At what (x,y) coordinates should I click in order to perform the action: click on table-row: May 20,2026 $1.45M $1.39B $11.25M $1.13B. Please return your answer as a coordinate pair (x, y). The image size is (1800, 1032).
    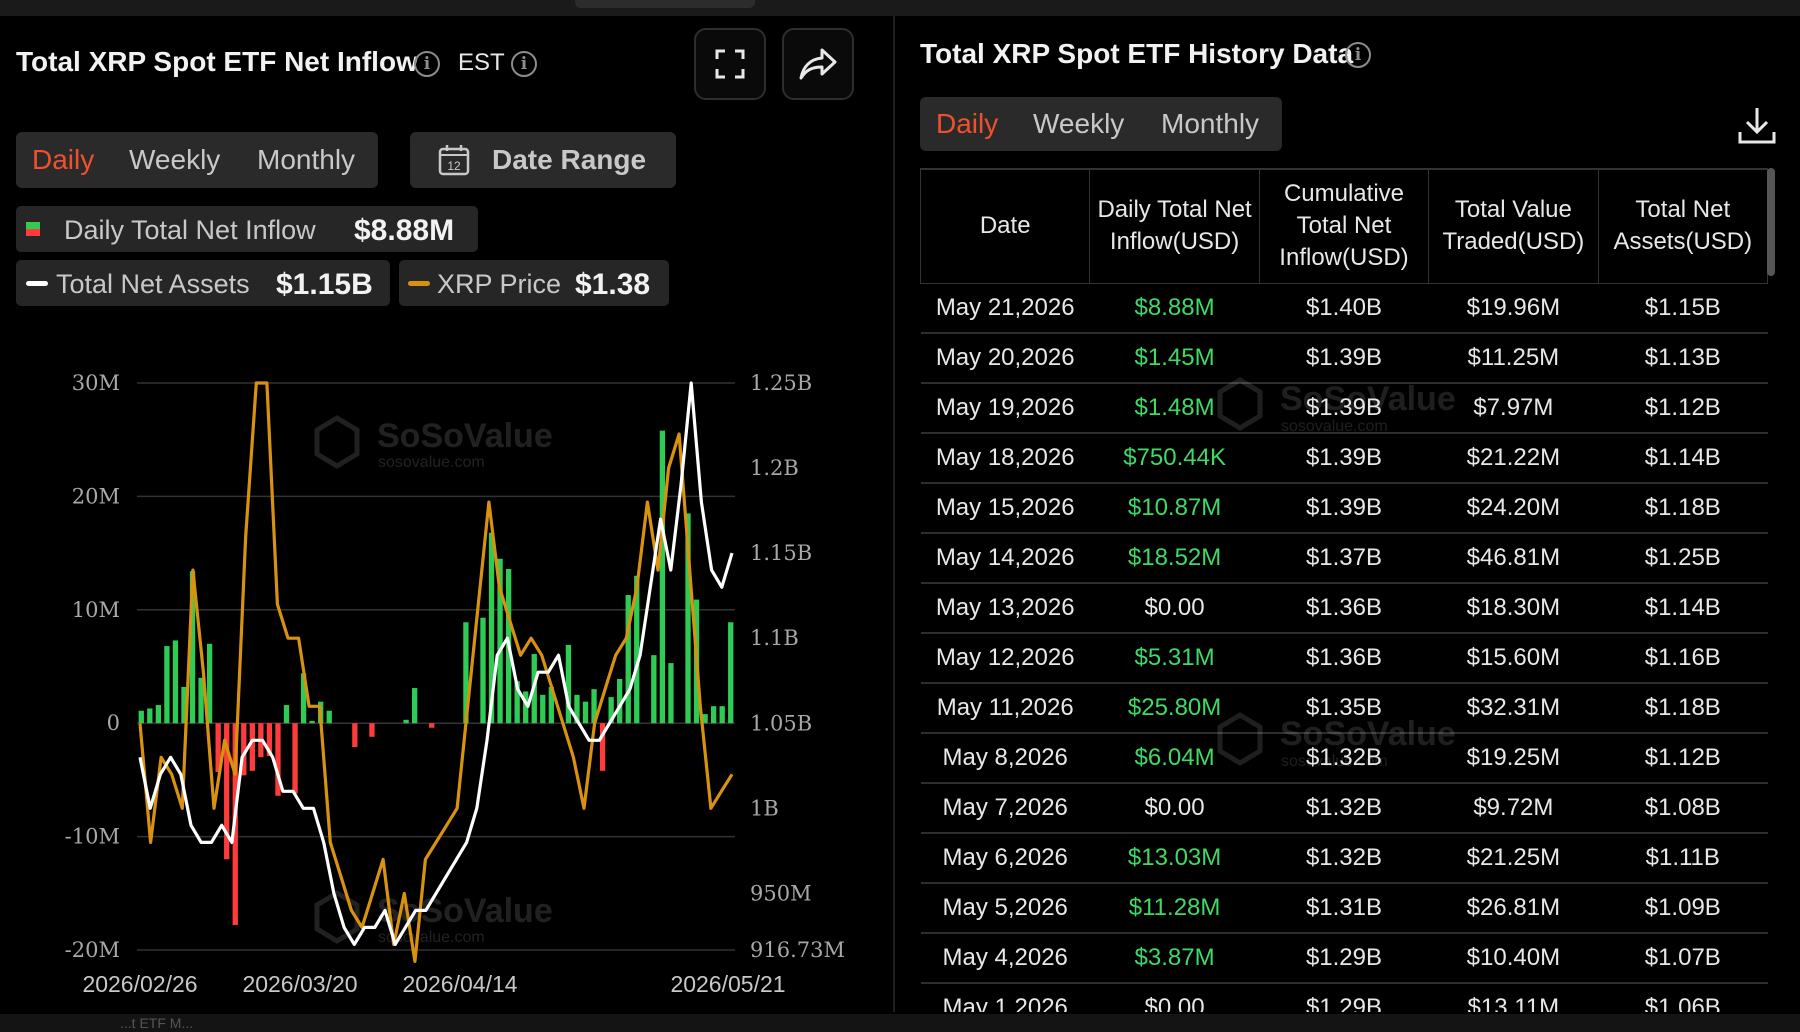
    Looking at the image, I should click on (1344, 358).